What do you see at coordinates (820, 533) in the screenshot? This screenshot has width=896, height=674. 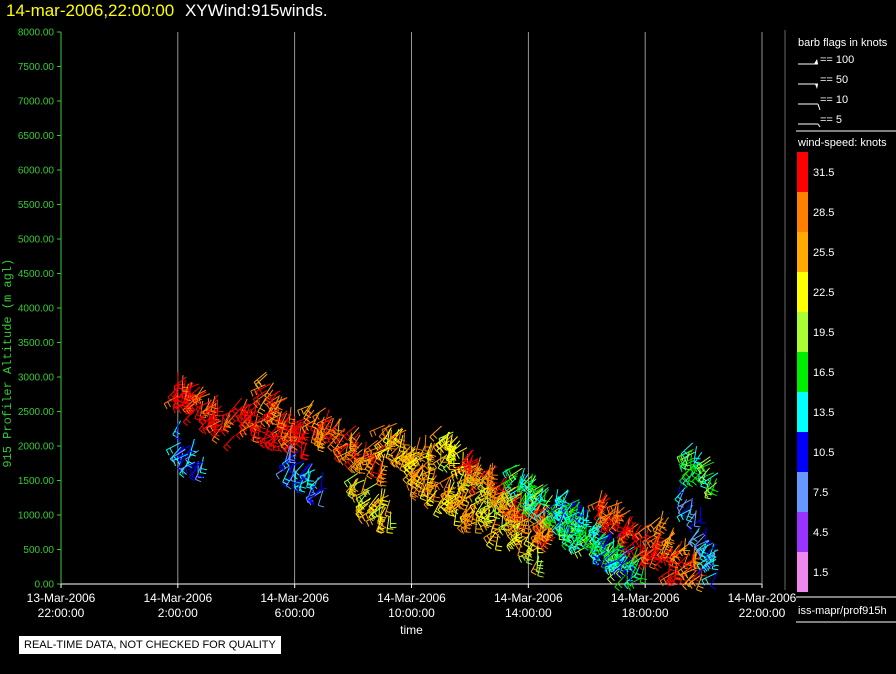 I see `speed-label: 4.5` at bounding box center [820, 533].